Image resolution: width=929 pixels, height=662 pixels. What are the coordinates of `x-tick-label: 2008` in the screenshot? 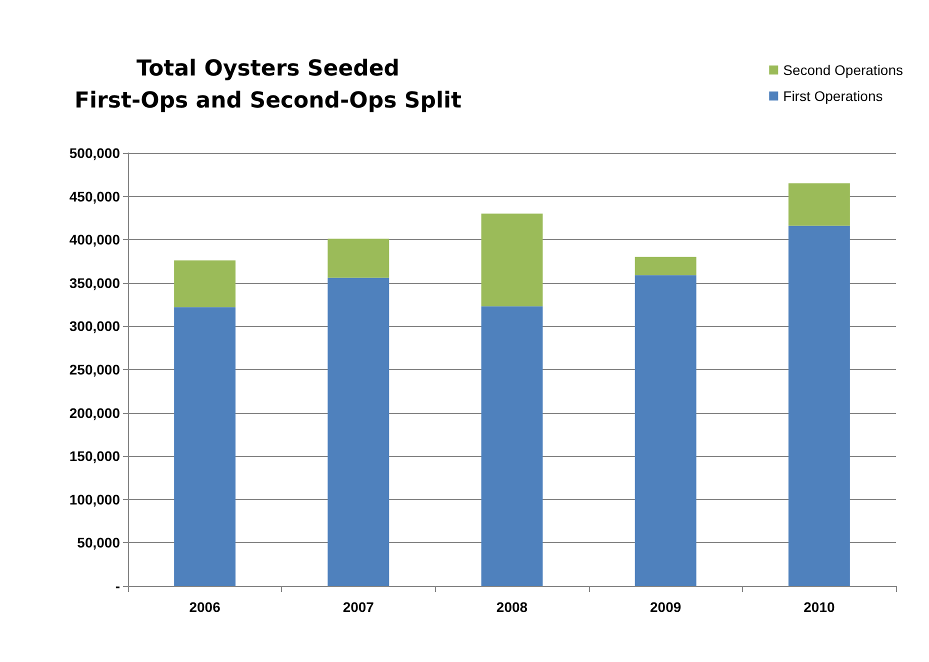 It's located at (512, 607).